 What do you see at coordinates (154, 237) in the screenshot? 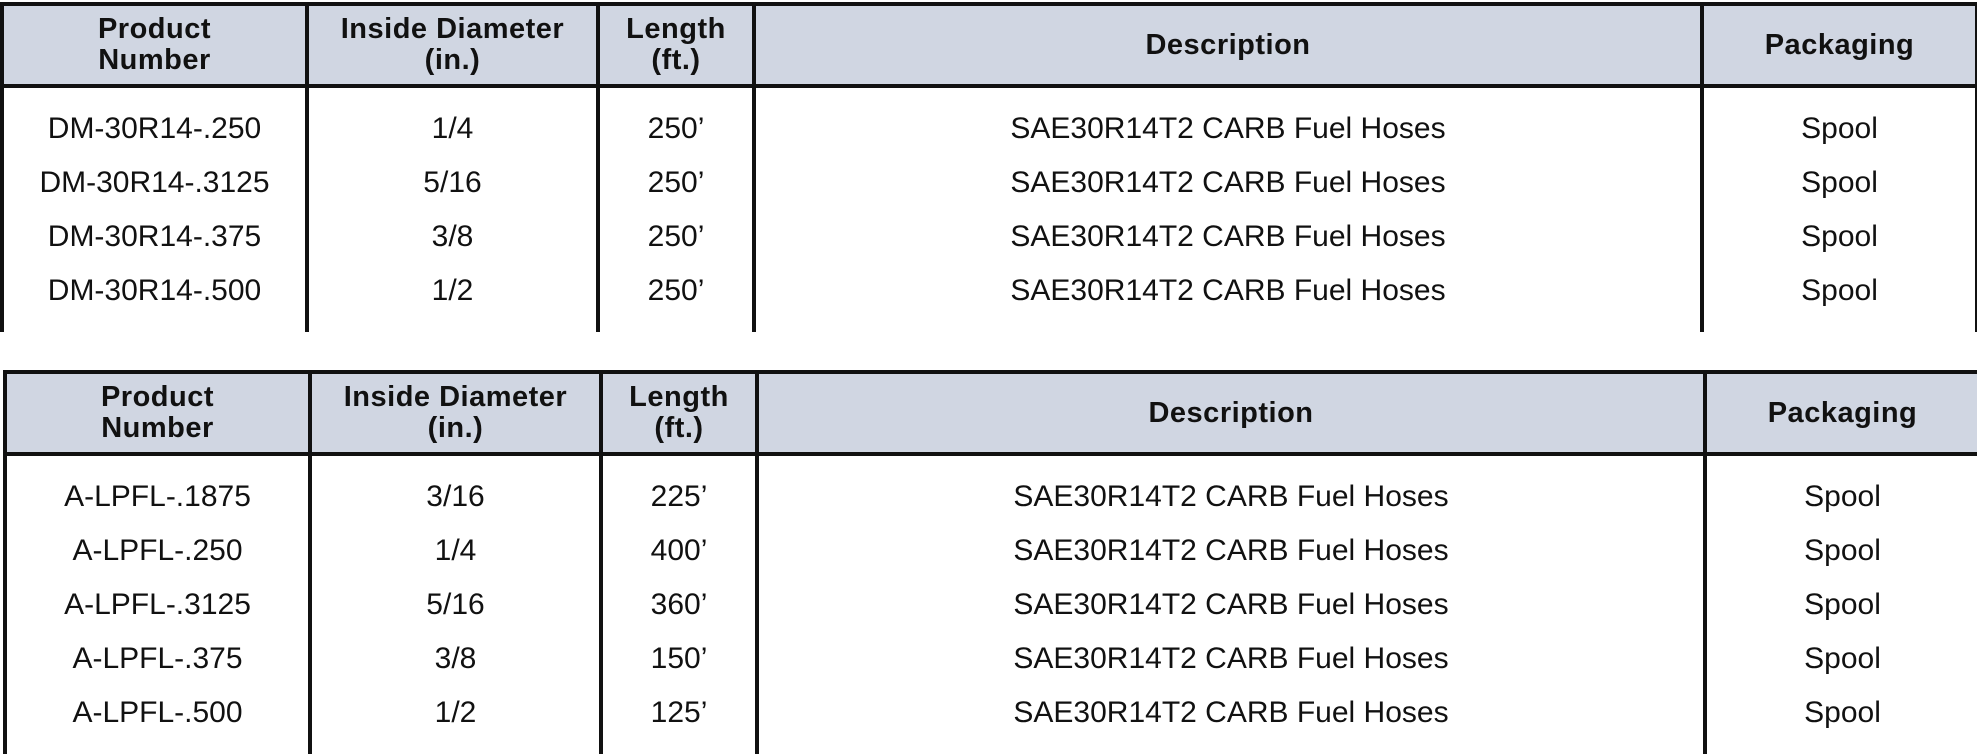
I see `cell-product: DM-30R14-.375` at bounding box center [154, 237].